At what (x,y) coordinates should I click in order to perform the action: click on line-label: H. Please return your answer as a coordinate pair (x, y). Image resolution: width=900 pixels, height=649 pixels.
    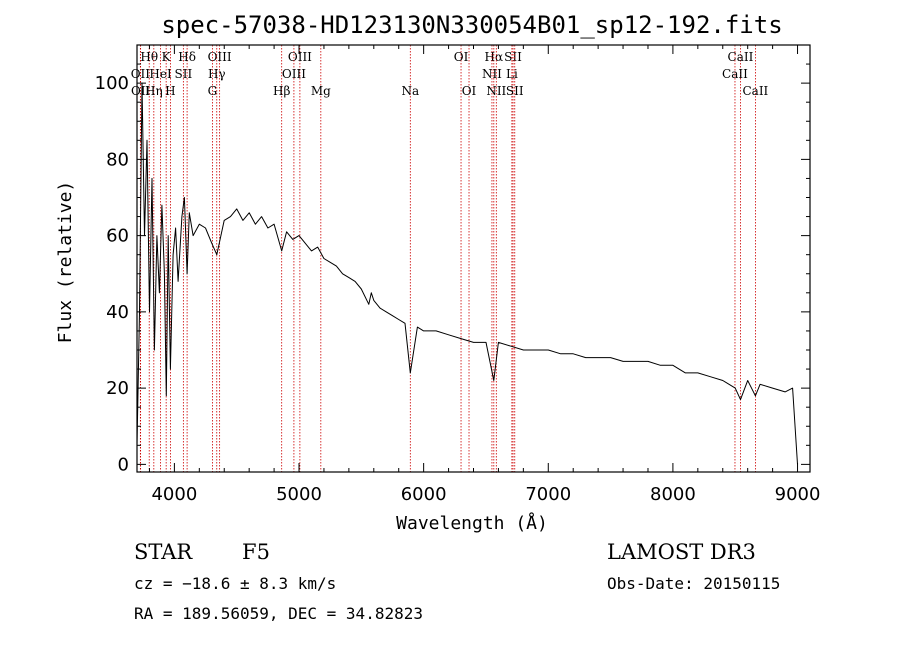
    Looking at the image, I should click on (170, 91).